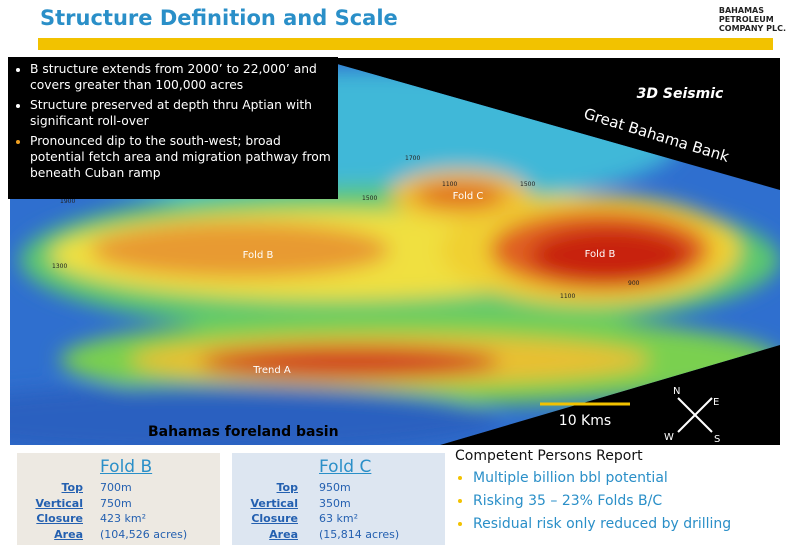  I want to click on title-bar, so click(405, 44).